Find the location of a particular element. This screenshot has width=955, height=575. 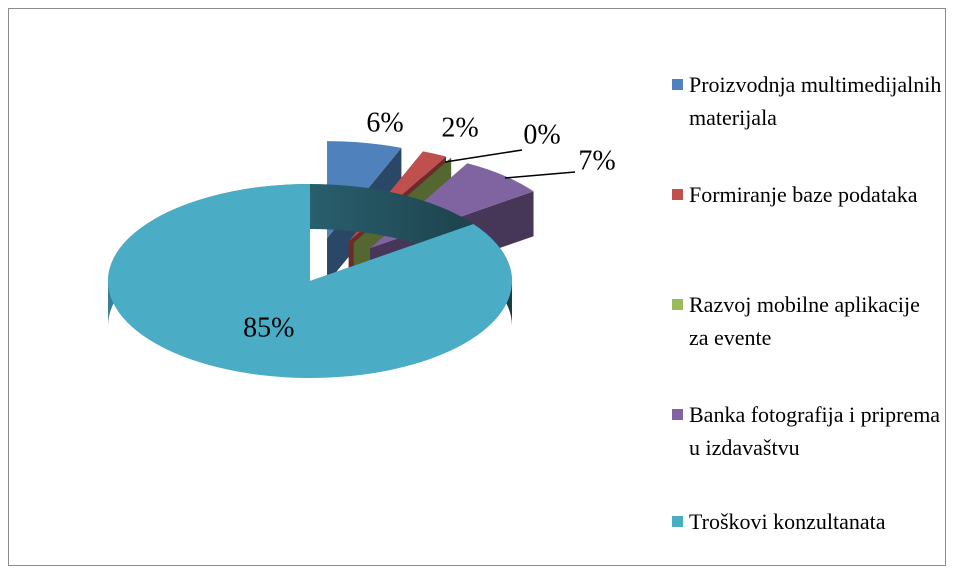

legend-item: Troškovi konzultanata is located at coordinates (807, 521).